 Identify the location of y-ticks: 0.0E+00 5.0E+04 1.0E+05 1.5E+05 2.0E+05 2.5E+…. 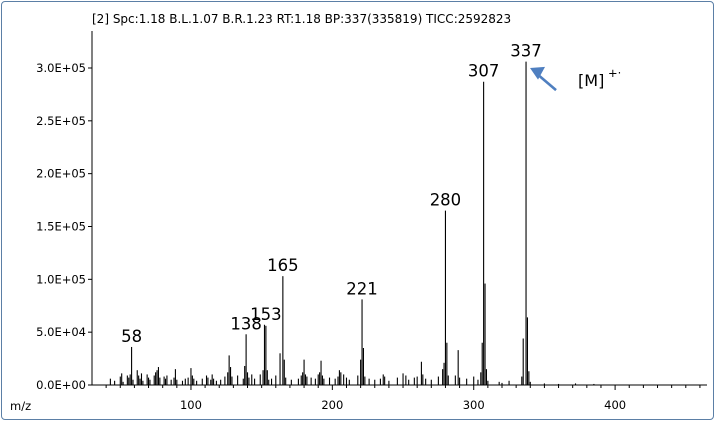
(64, 226).